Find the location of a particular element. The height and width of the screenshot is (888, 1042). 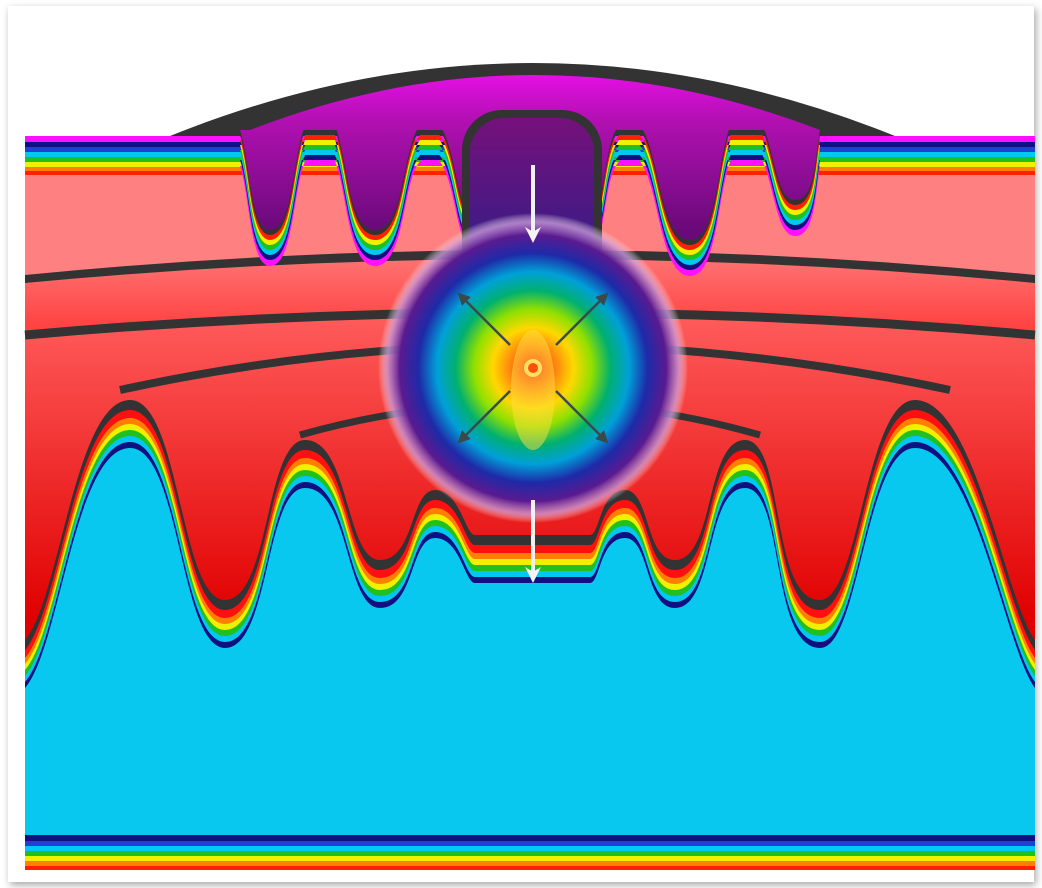

bottom-stripes is located at coordinates (530, 852).